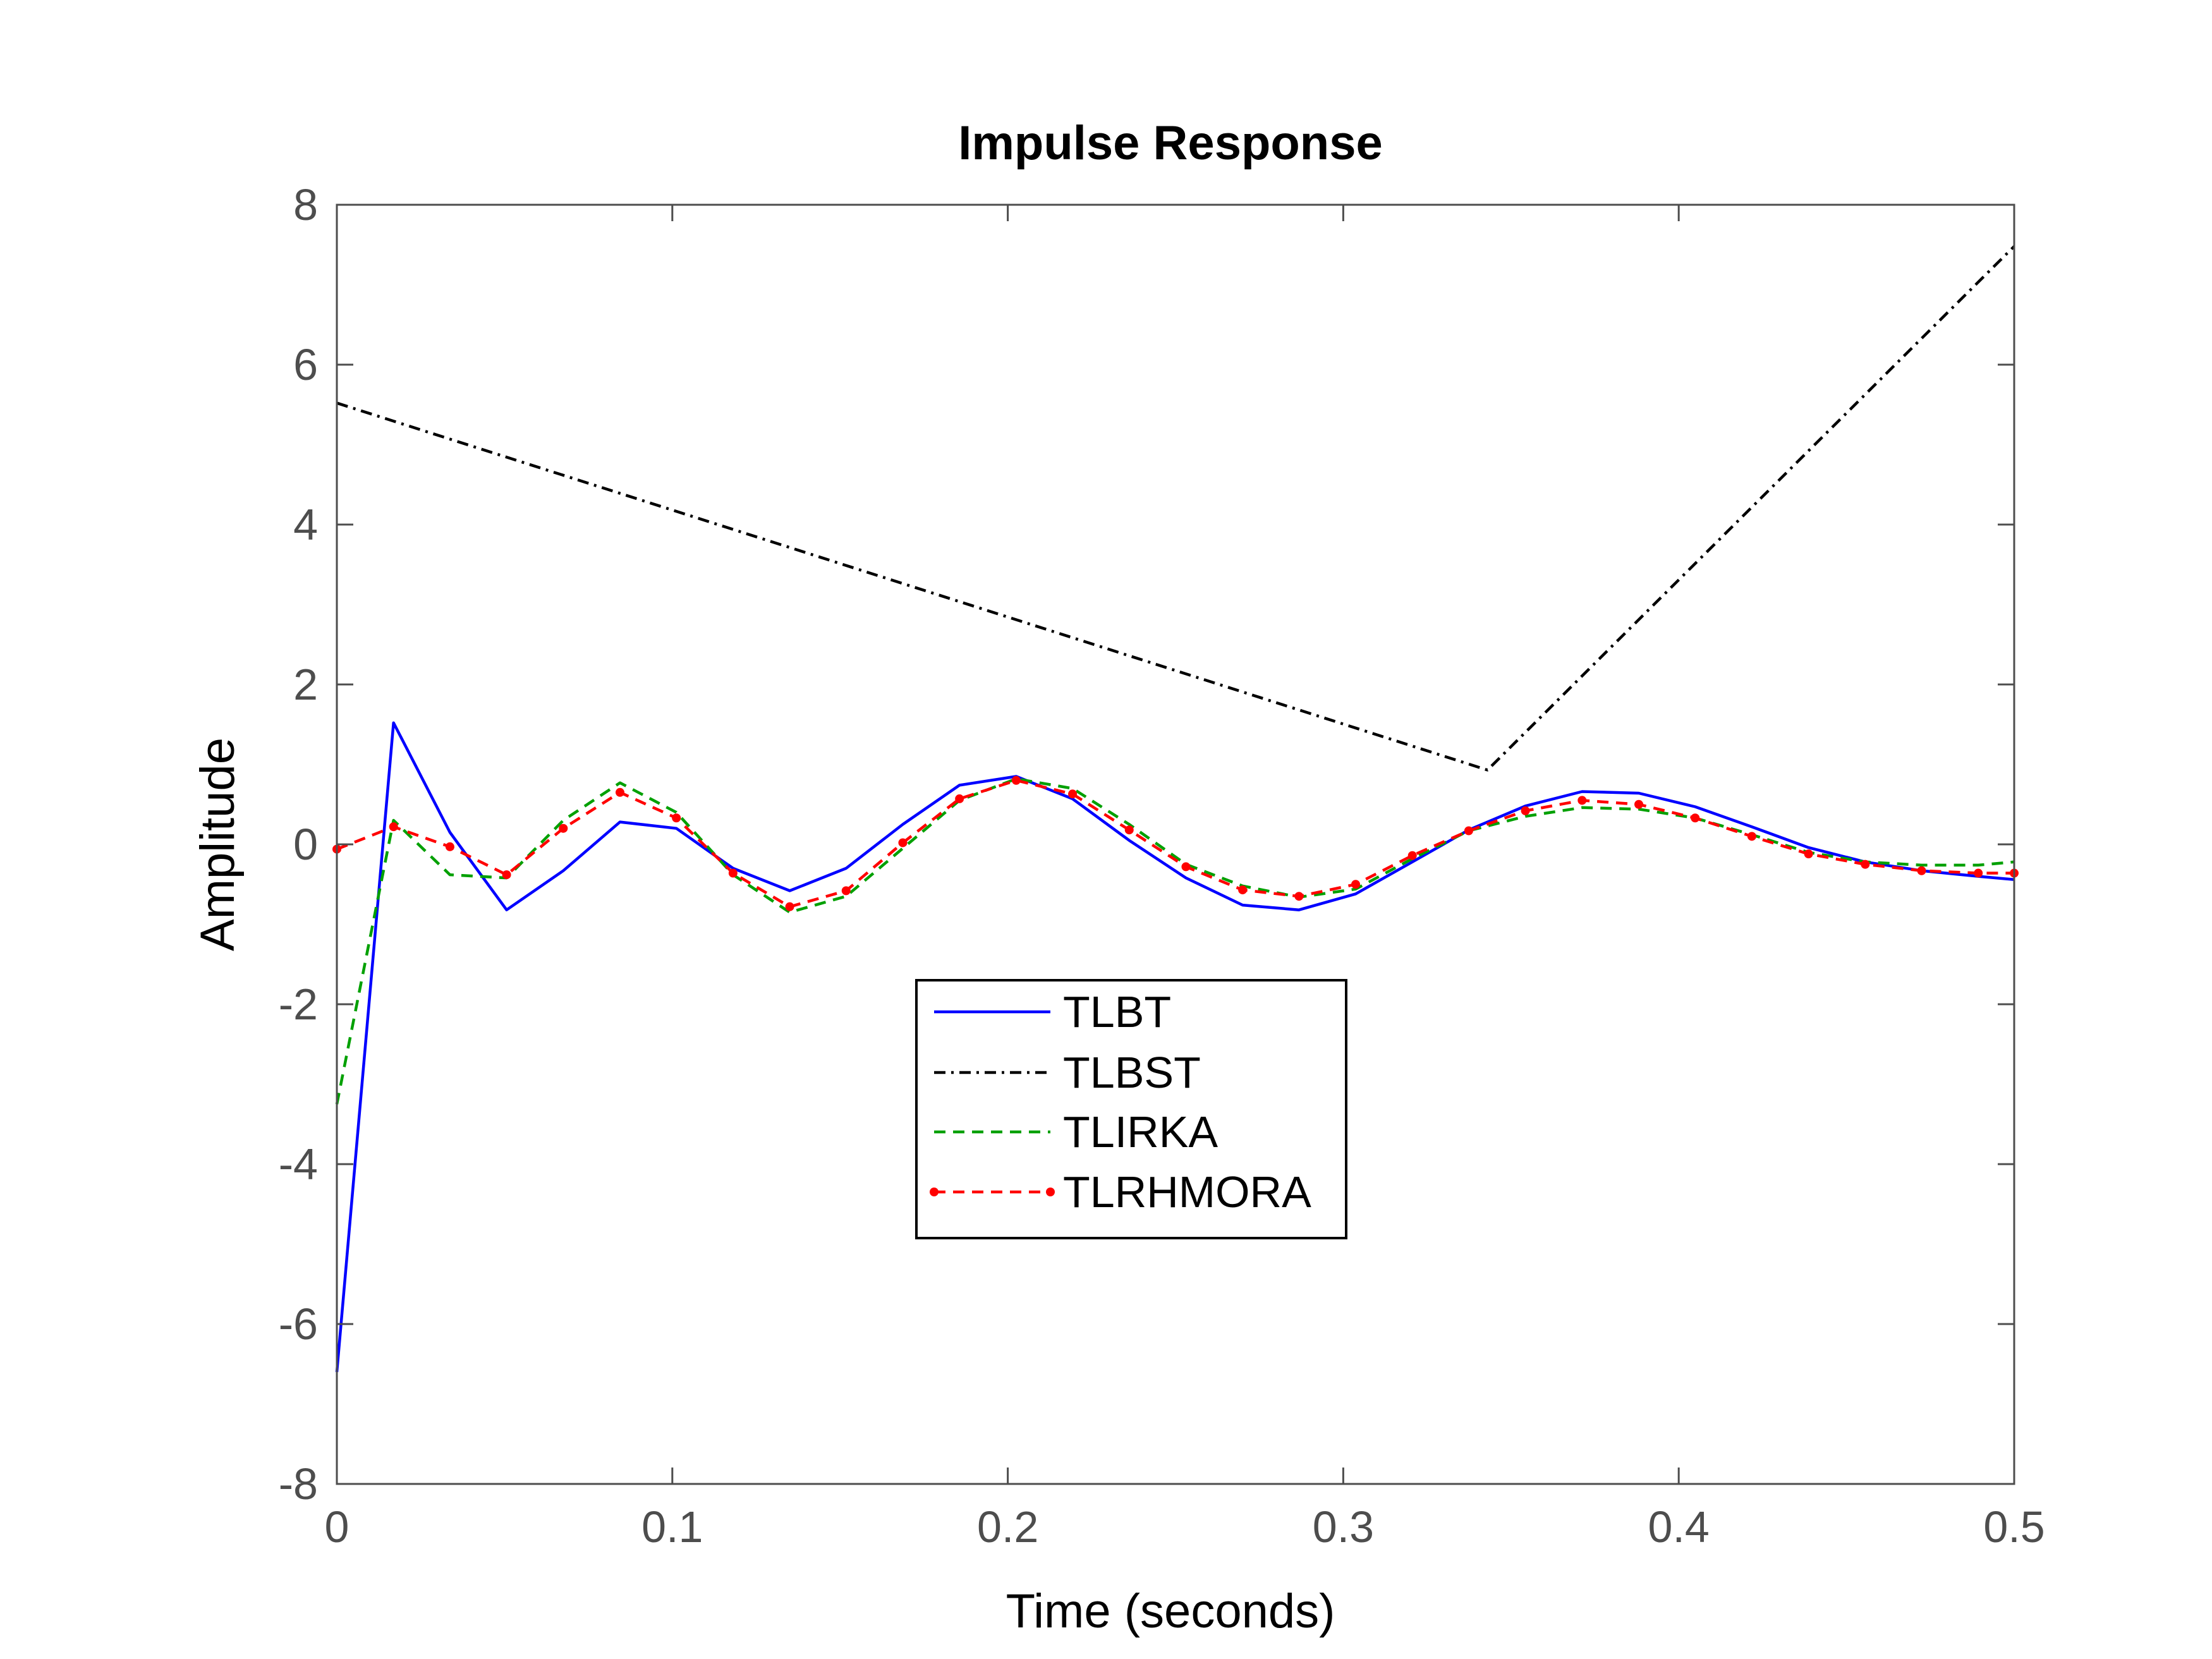 The width and height of the screenshot is (2212, 1659). I want to click on x-axis-label: Time (seconds), so click(1170, 1611).